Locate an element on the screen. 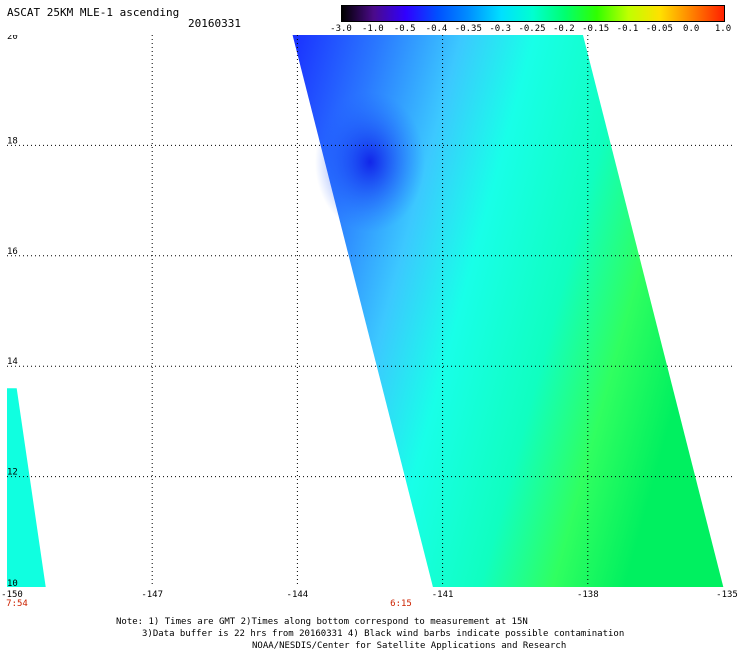 The width and height of the screenshot is (740, 652). lon-tick-label: -141 is located at coordinates (442, 595).